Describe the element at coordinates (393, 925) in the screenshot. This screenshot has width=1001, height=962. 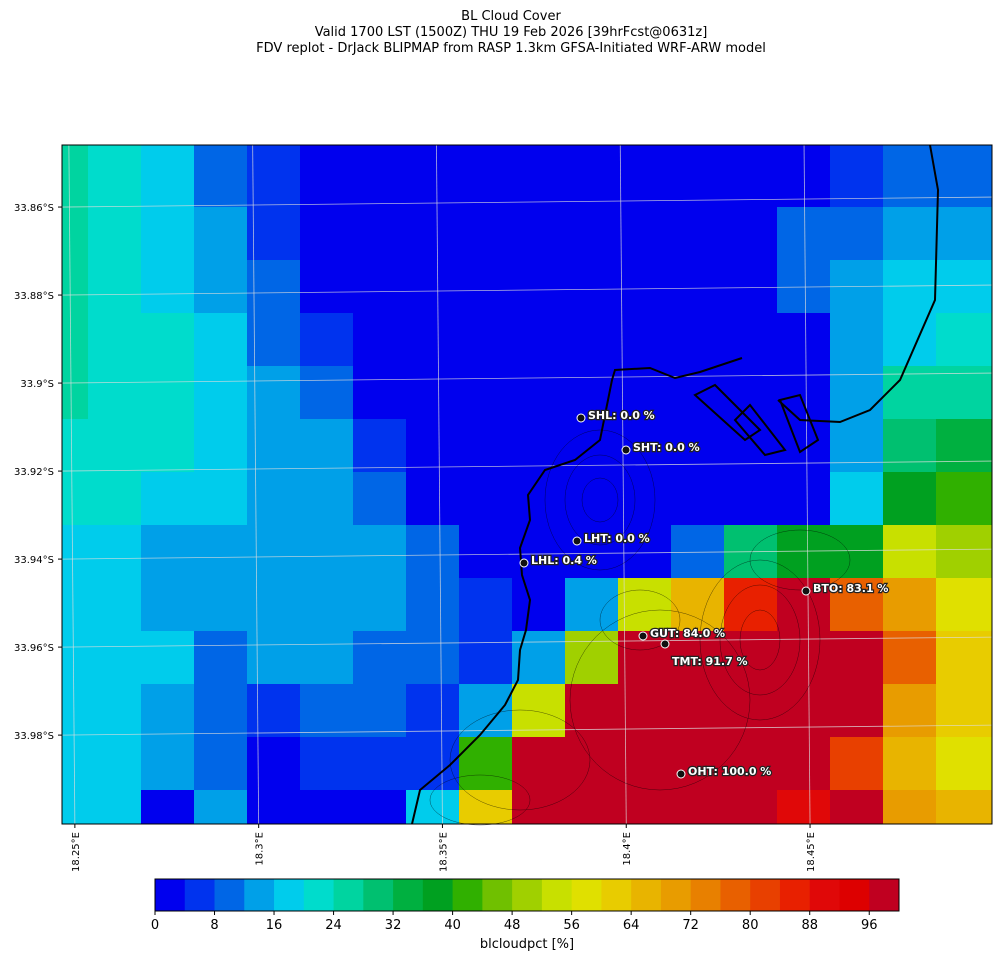
I see `colorbar-tick-label: 32` at that location.